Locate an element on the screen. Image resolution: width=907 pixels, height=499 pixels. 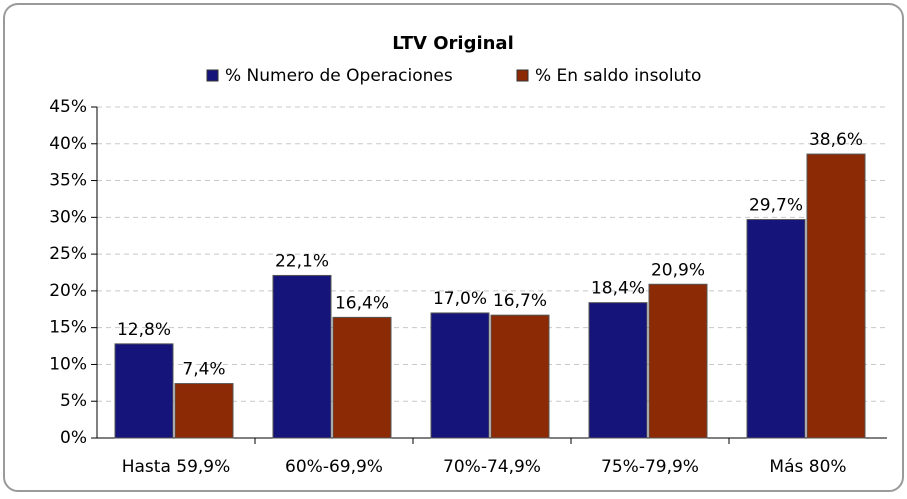
value-label: 7,4% is located at coordinates (203, 370).